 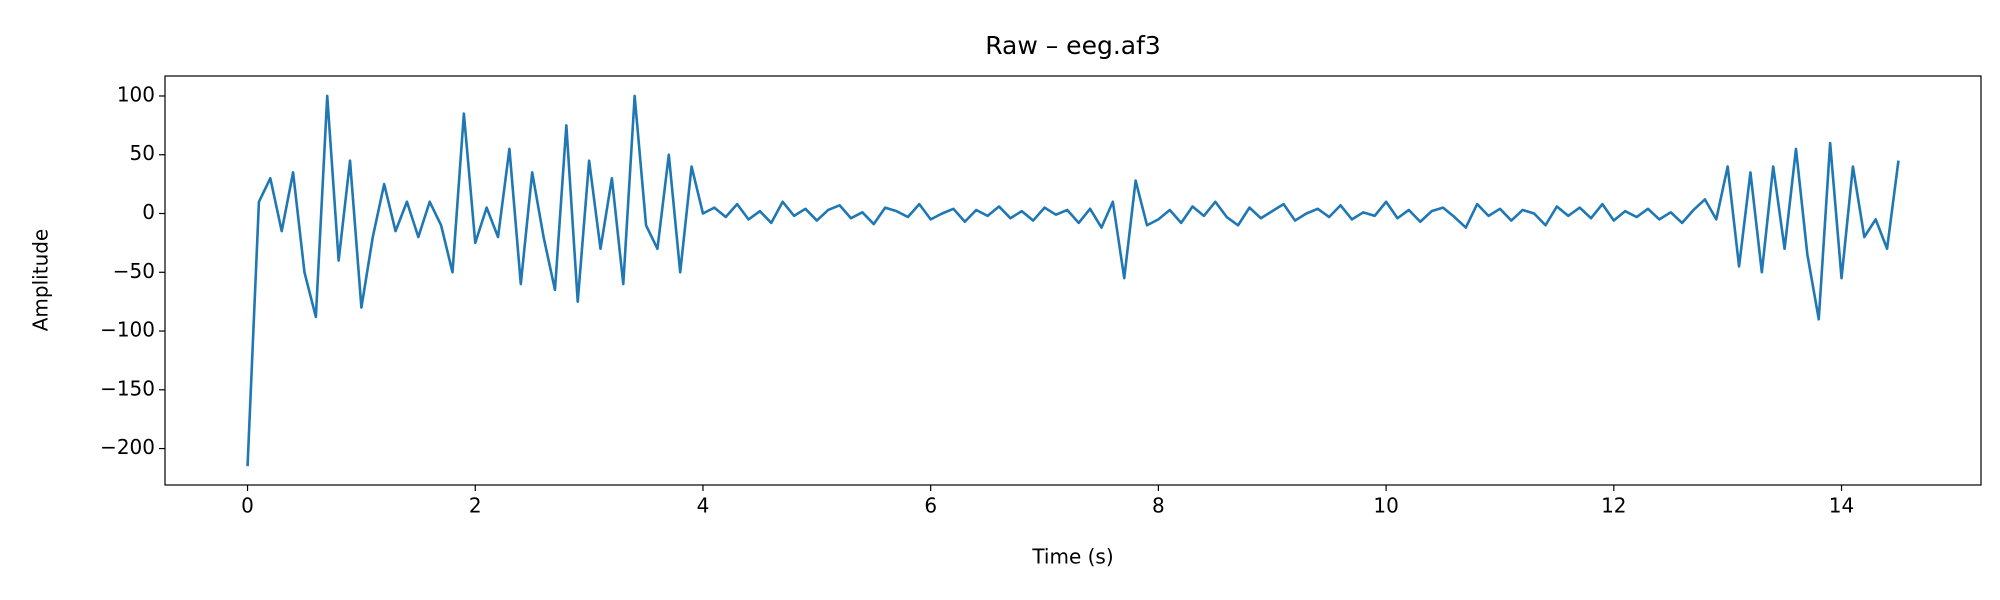 I want to click on y-tick-label: −100, so click(x=127, y=330).